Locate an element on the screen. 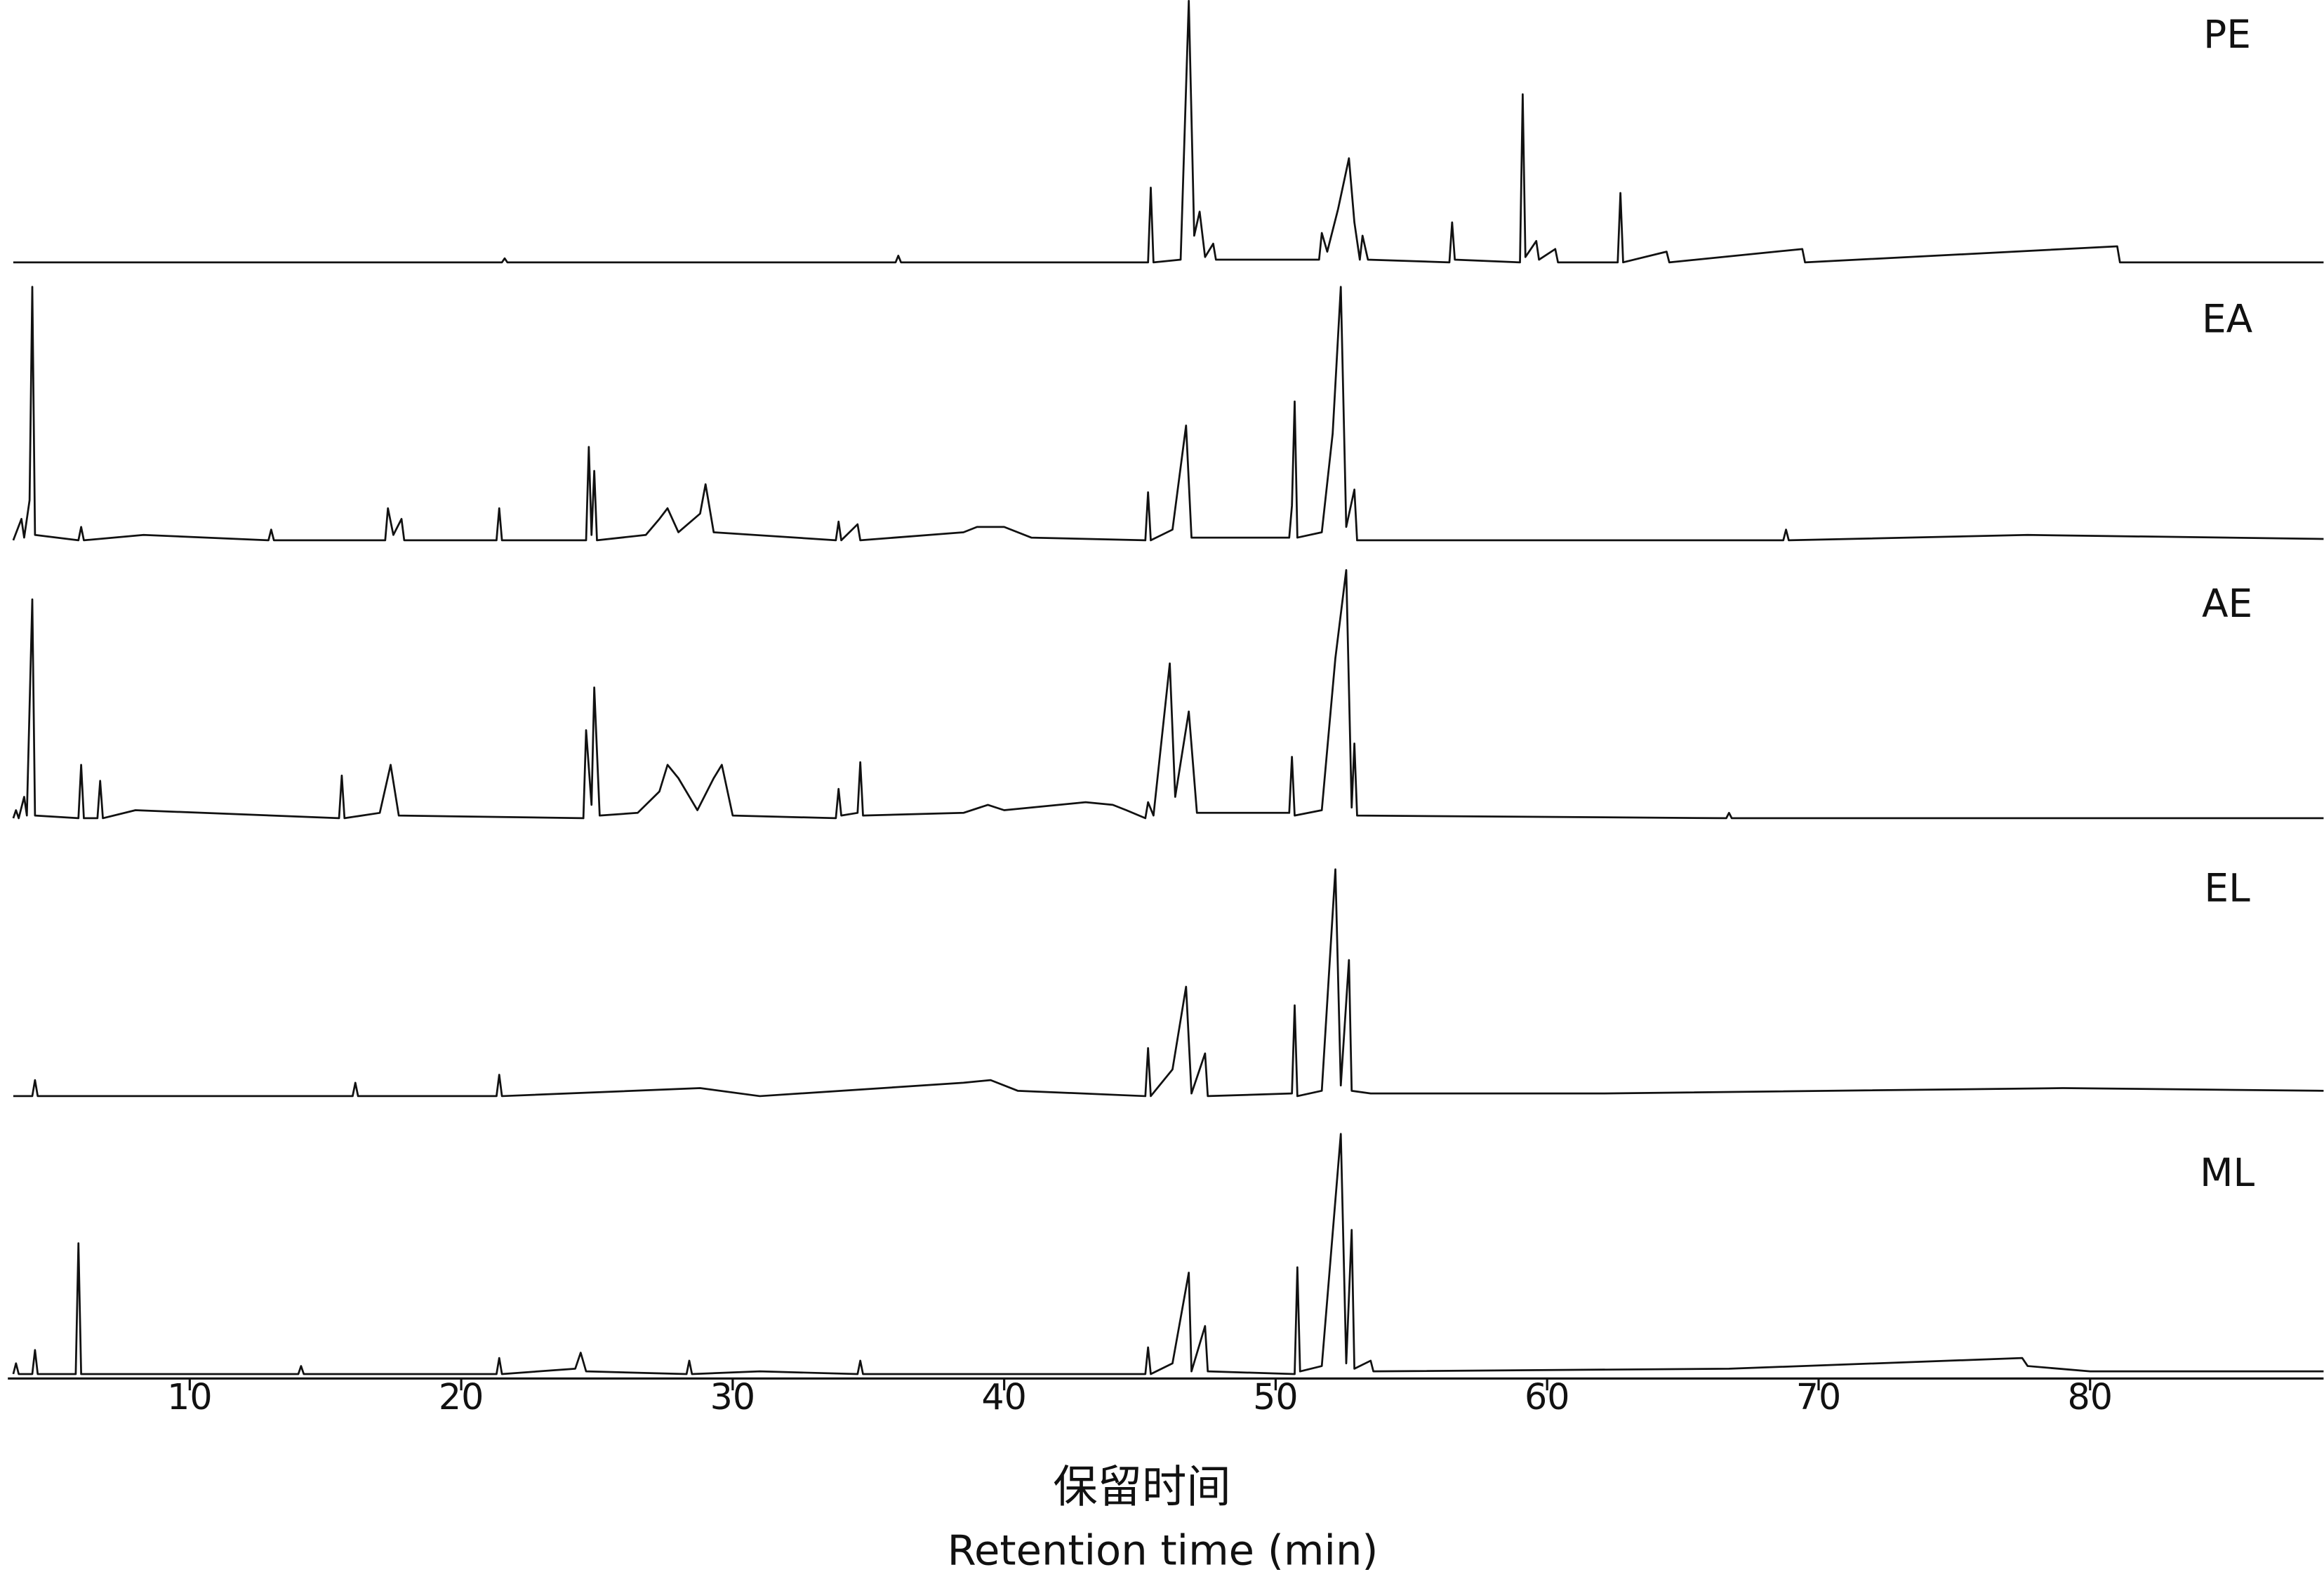 This screenshot has height=1586, width=2324. legend-label: ML is located at coordinates (2227, 1172).